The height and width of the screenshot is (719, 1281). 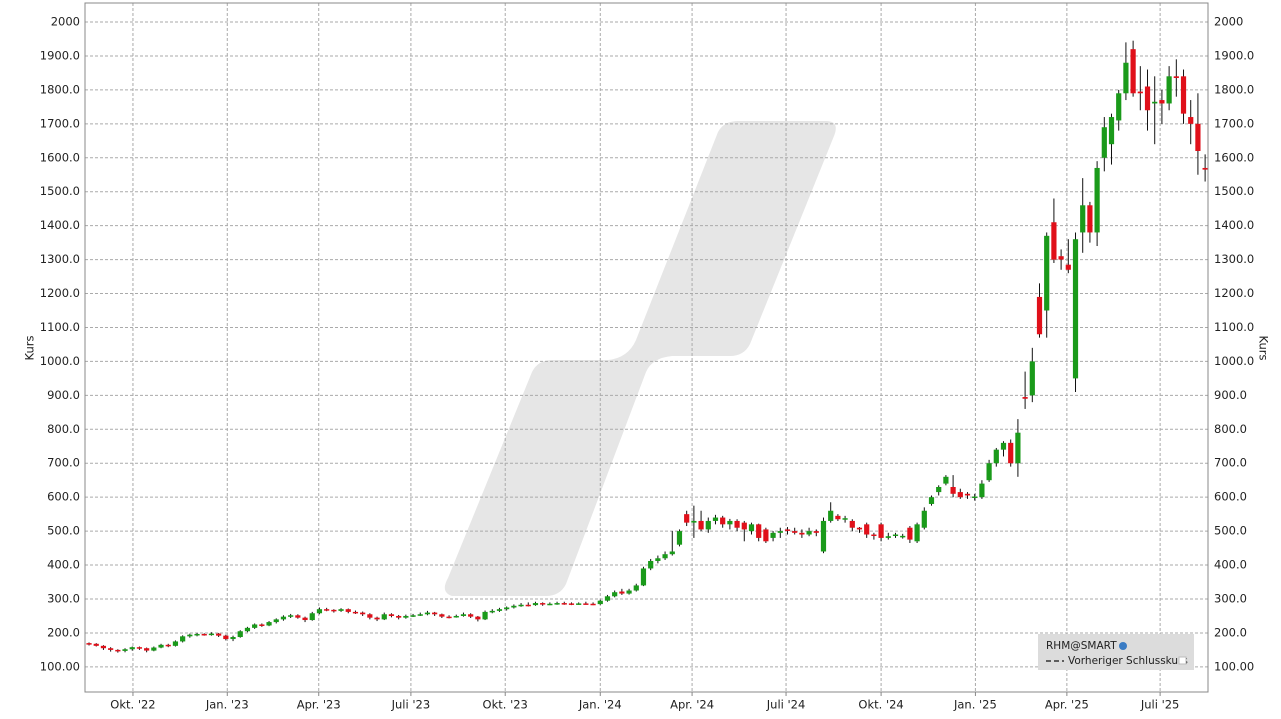 I want to click on x-tick-label: Juli '25, so click(x=1160, y=705).